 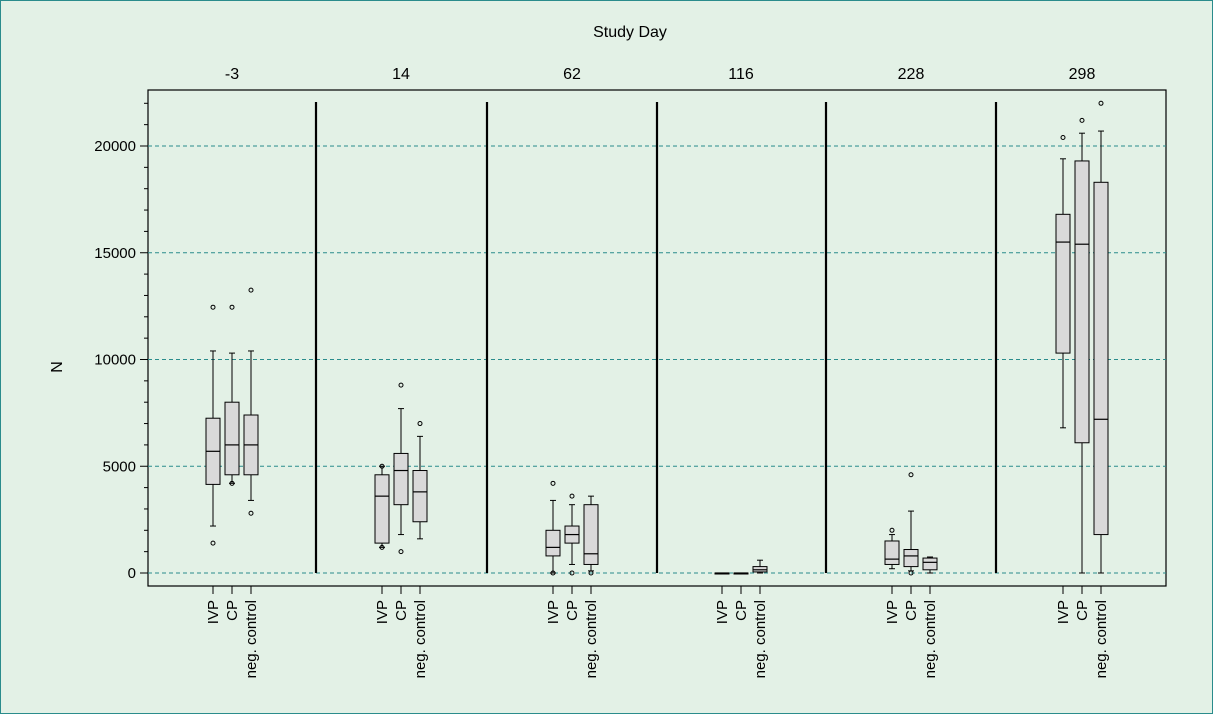 What do you see at coordinates (741, 74) in the screenshot?
I see `panel-day-label: 116` at bounding box center [741, 74].